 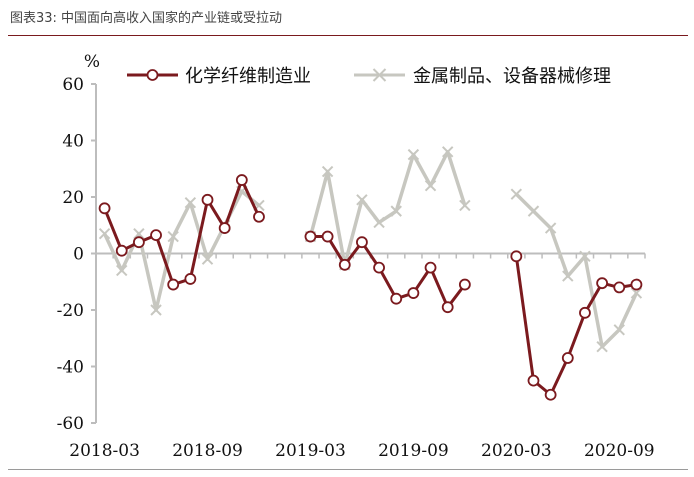 What do you see at coordinates (70, 368) in the screenshot?
I see `y-tick-label: -40` at bounding box center [70, 368].